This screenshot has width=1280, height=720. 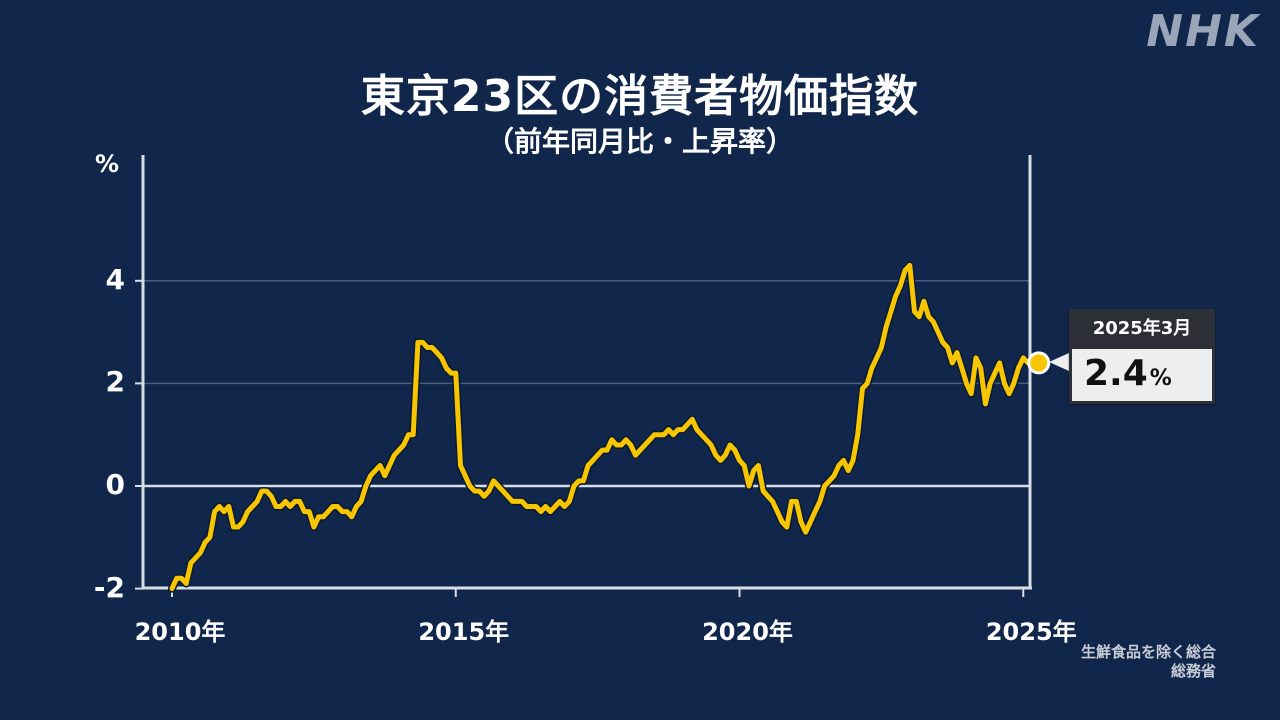 What do you see at coordinates (115, 484) in the screenshot?
I see `y-tick-label: 0` at bounding box center [115, 484].